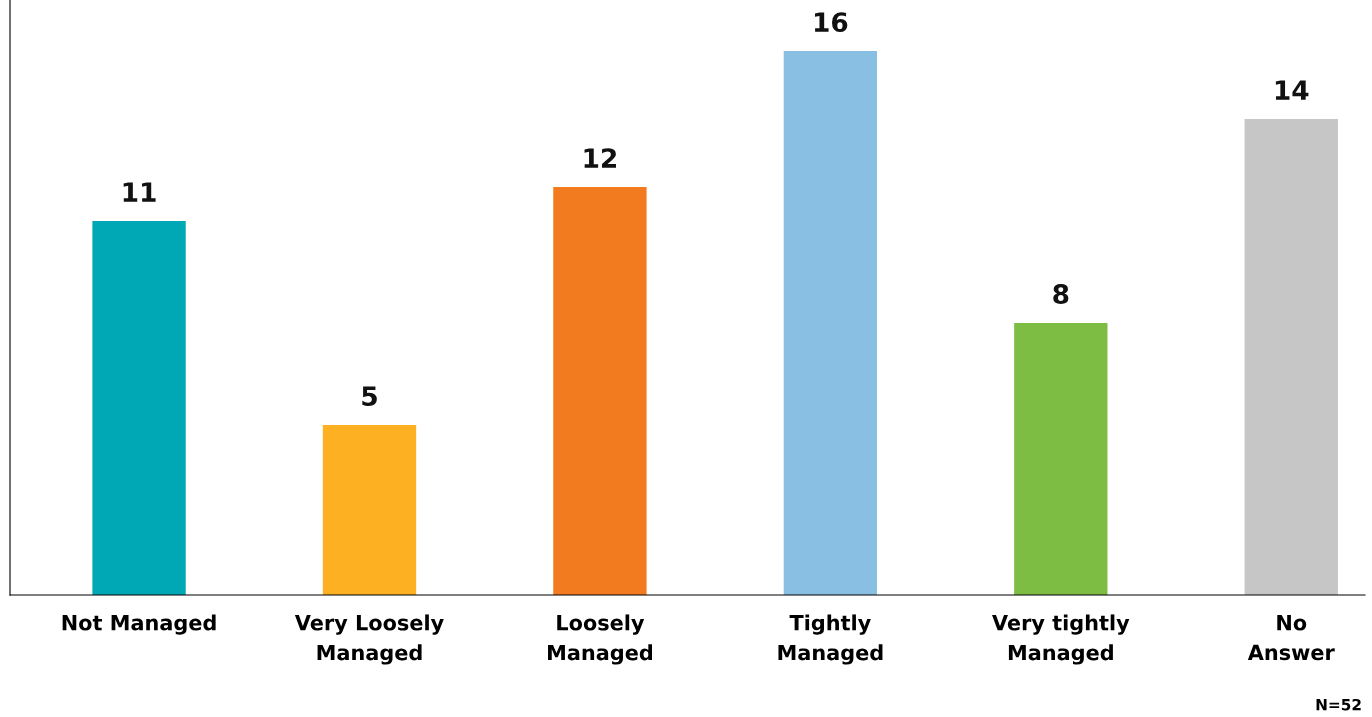  I want to click on x-tick-label: Very tightly Managed, so click(1061, 639).